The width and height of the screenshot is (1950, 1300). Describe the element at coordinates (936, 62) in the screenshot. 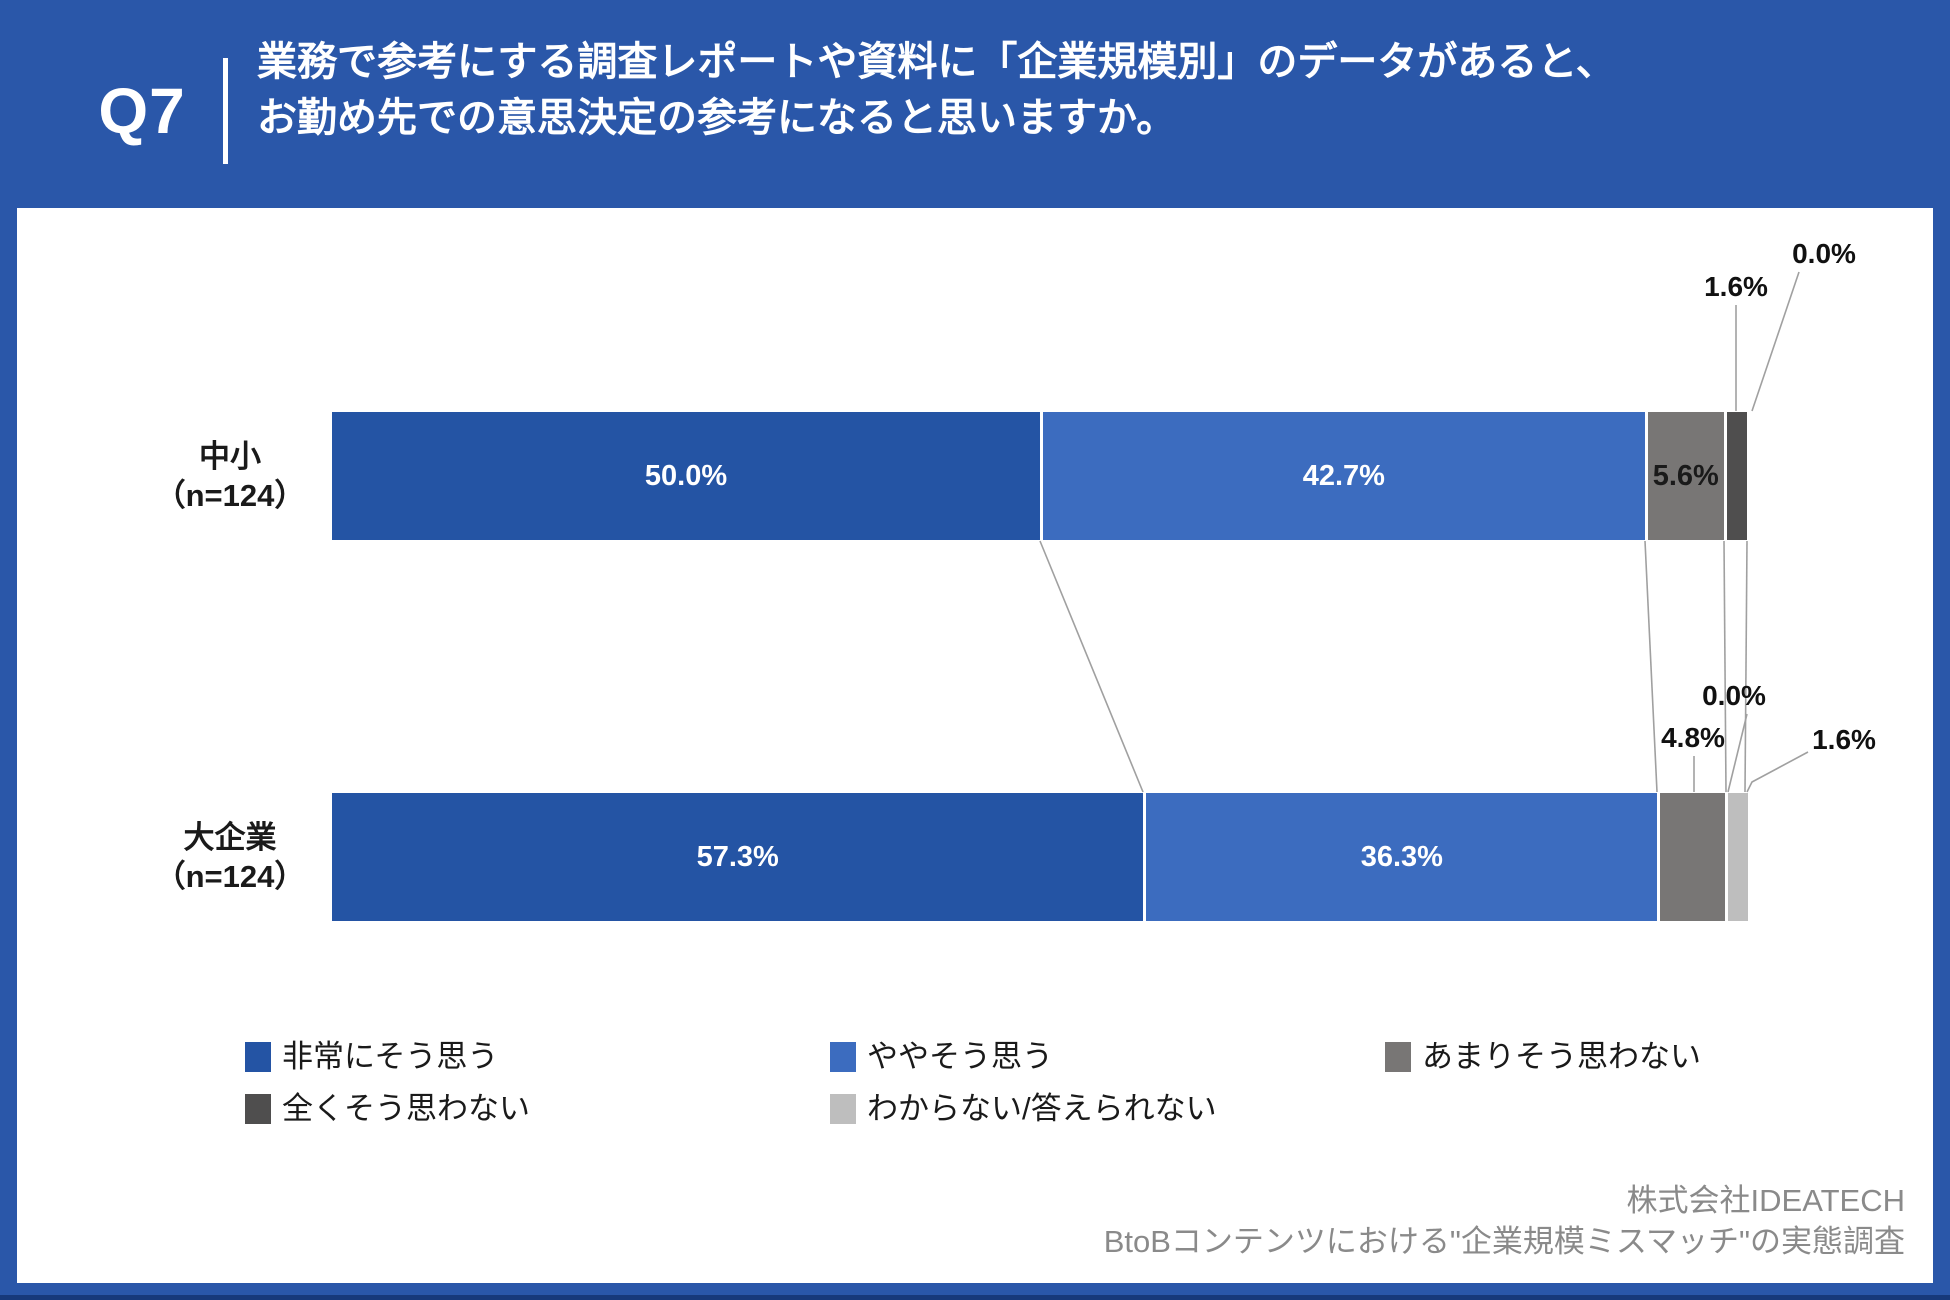

I see `question-title-line1: 業務で参考にする調査レポートや資料に「企業規模別」のデータがあると、` at that location.